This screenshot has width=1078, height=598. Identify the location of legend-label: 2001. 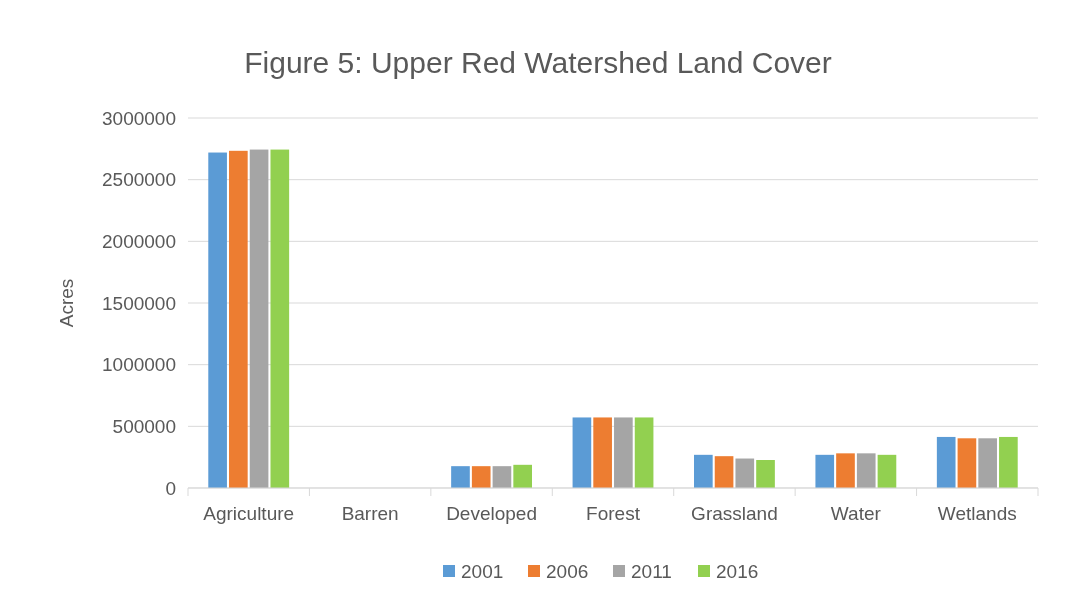
(482, 571).